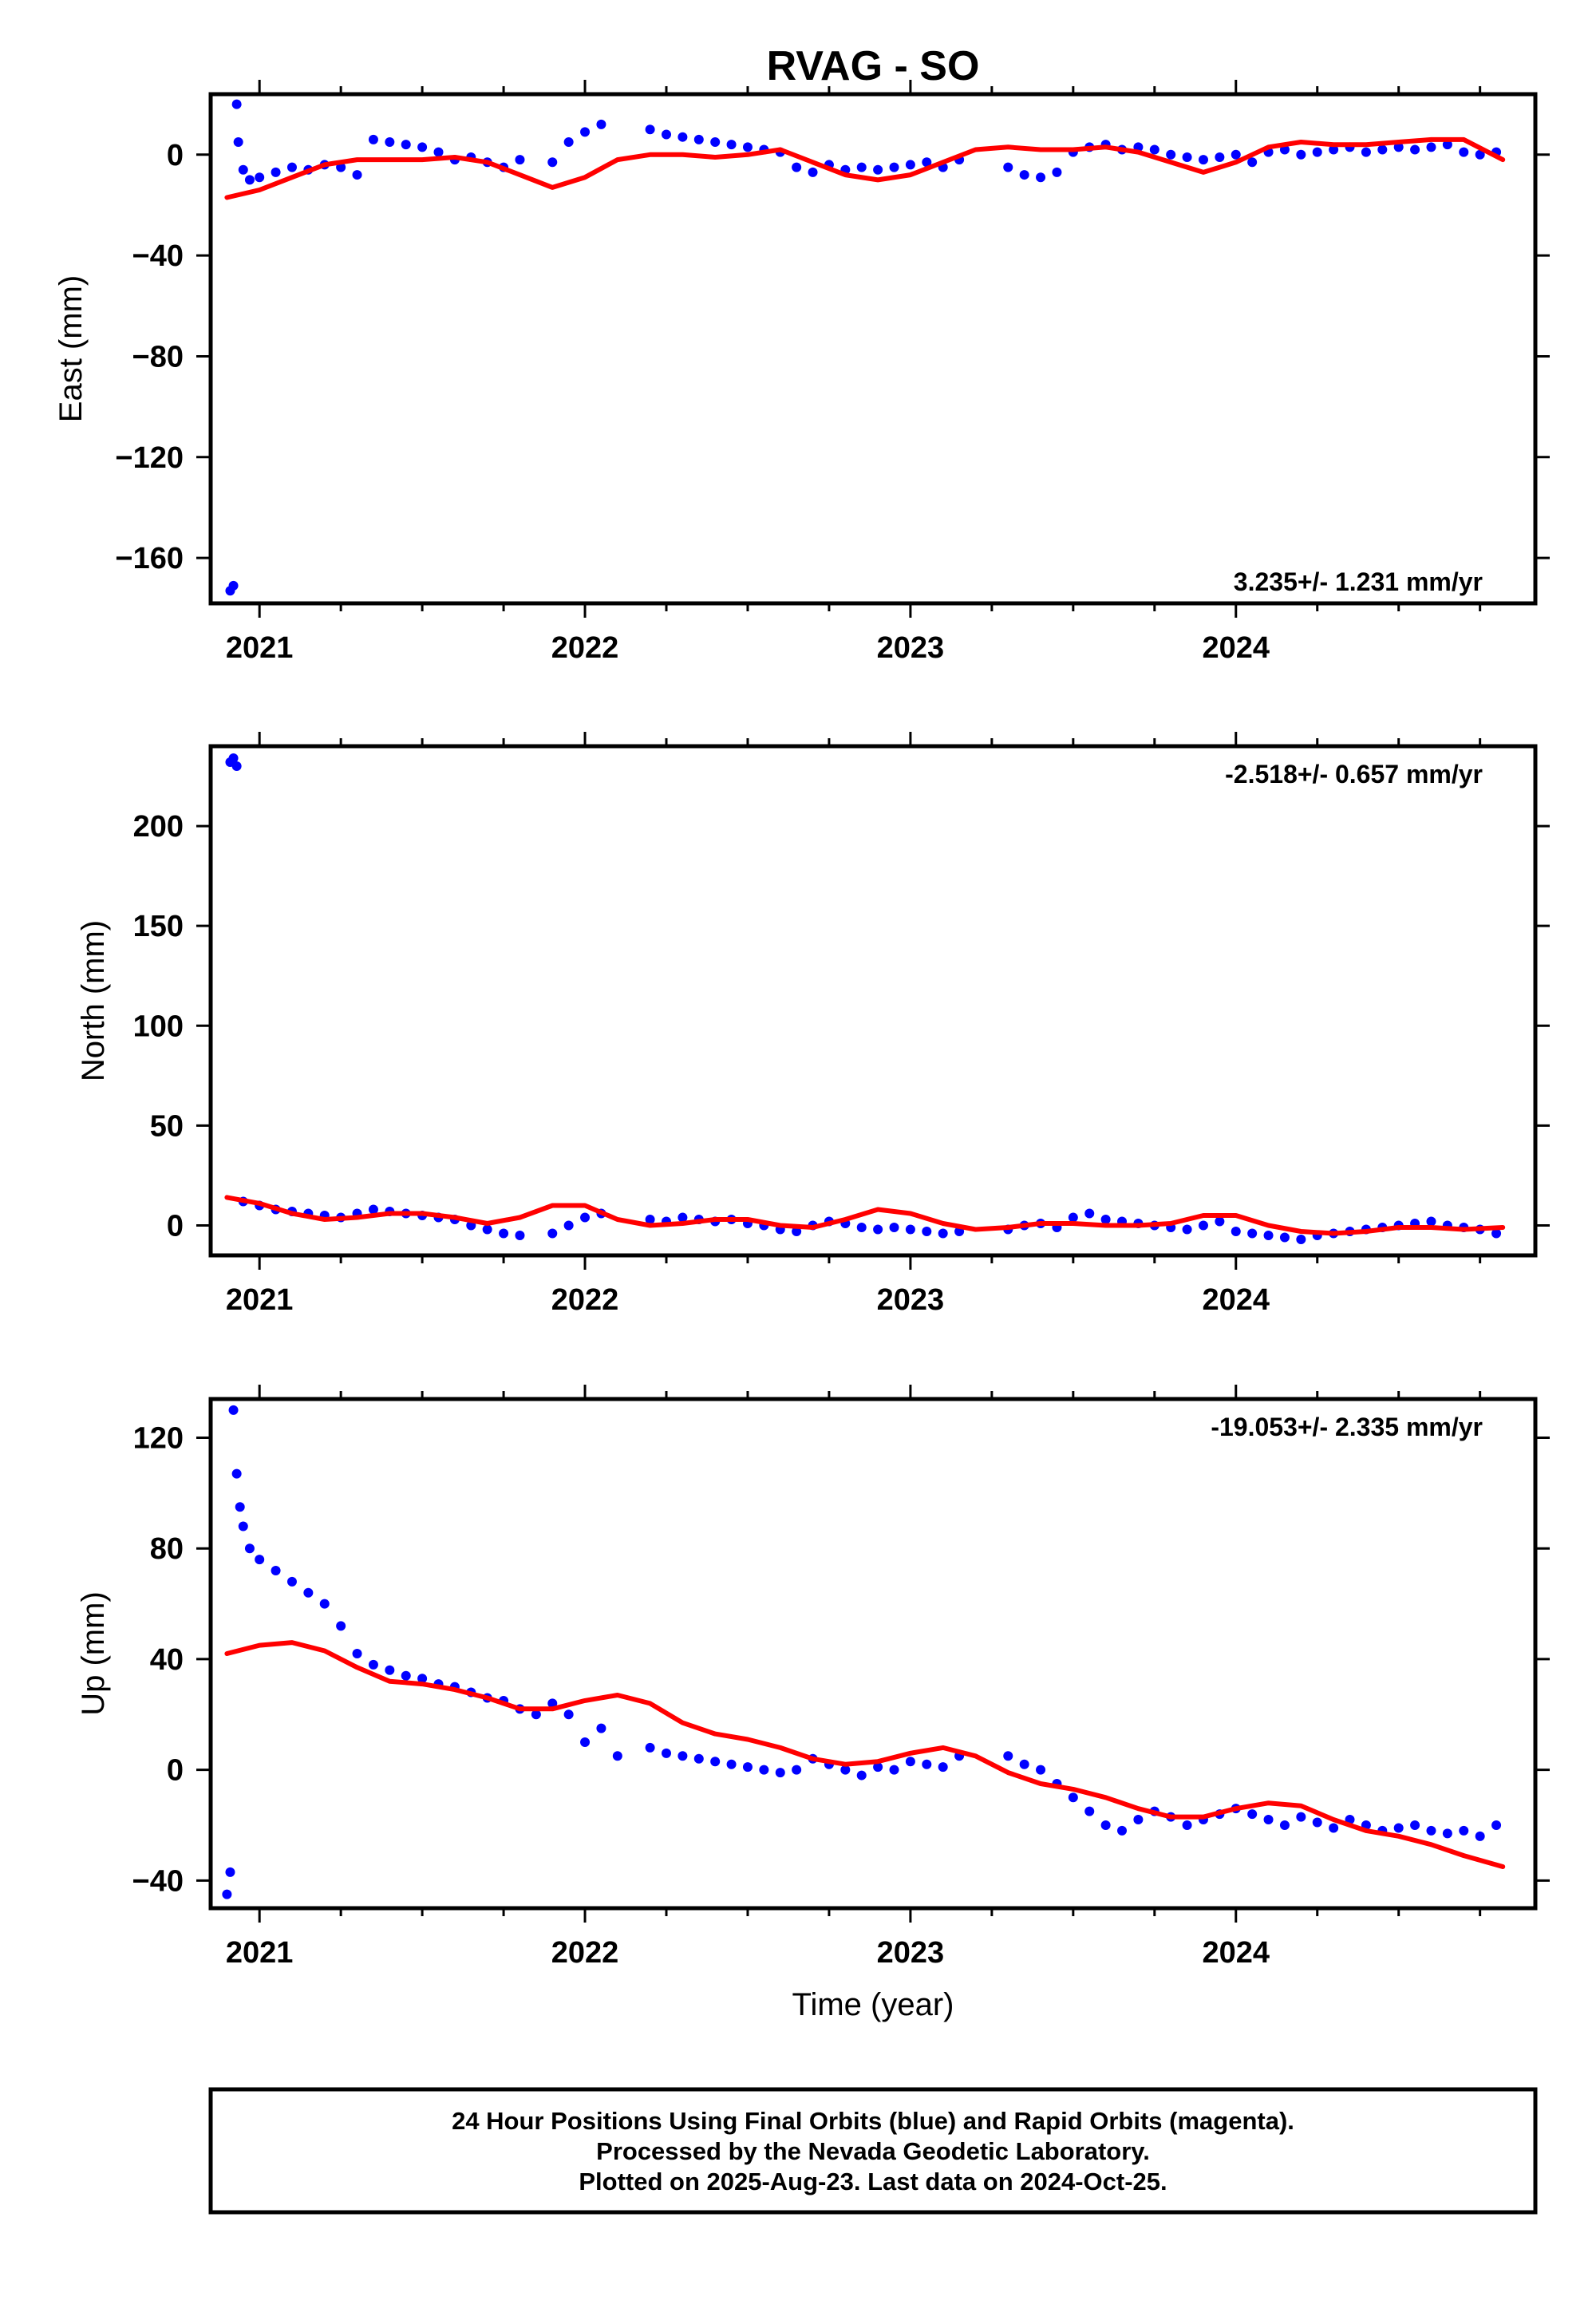 This screenshot has width=1596, height=2316. I want to click on north-x-tick-label: 2022, so click(585, 1300).